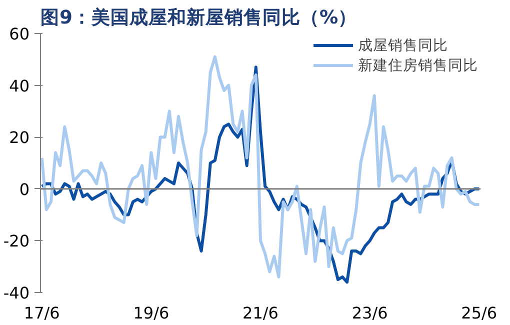 The width and height of the screenshot is (510, 325). I want to click on x-tick-label: 19/6, so click(151, 313).